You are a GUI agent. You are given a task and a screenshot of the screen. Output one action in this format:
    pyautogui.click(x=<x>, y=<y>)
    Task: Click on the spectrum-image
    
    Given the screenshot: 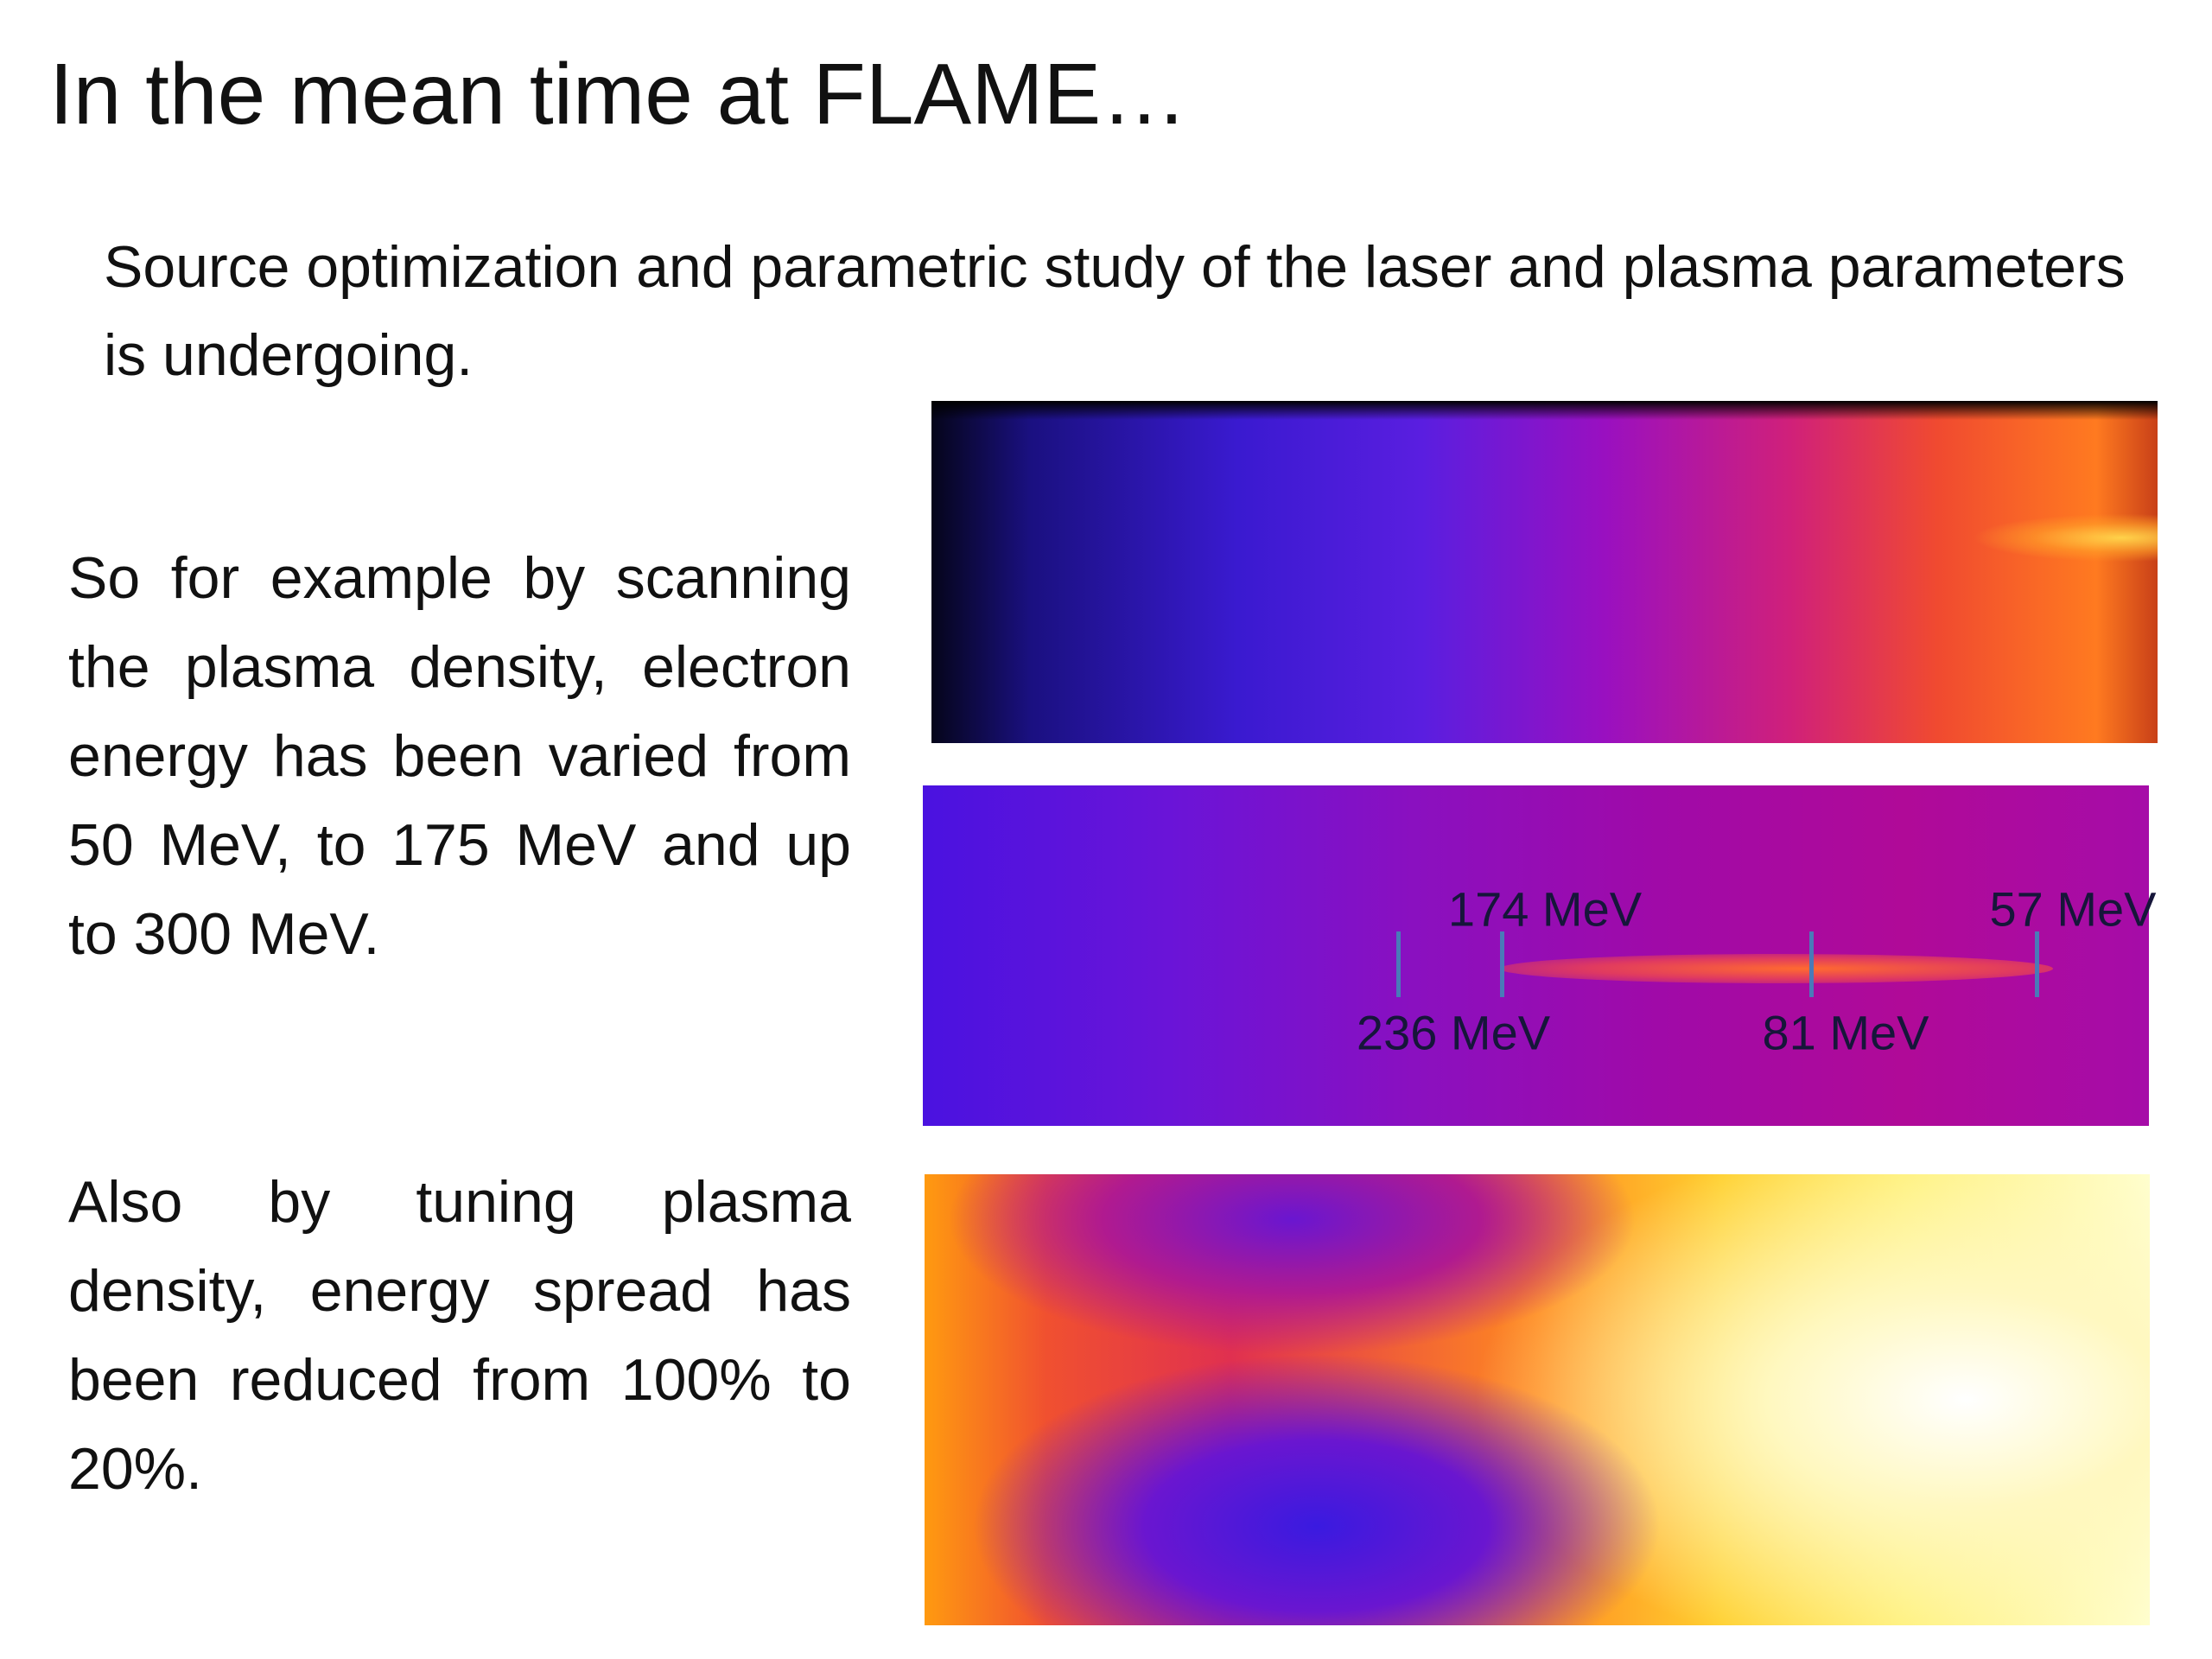 What is the action you would take?
    pyautogui.click(x=1544, y=572)
    